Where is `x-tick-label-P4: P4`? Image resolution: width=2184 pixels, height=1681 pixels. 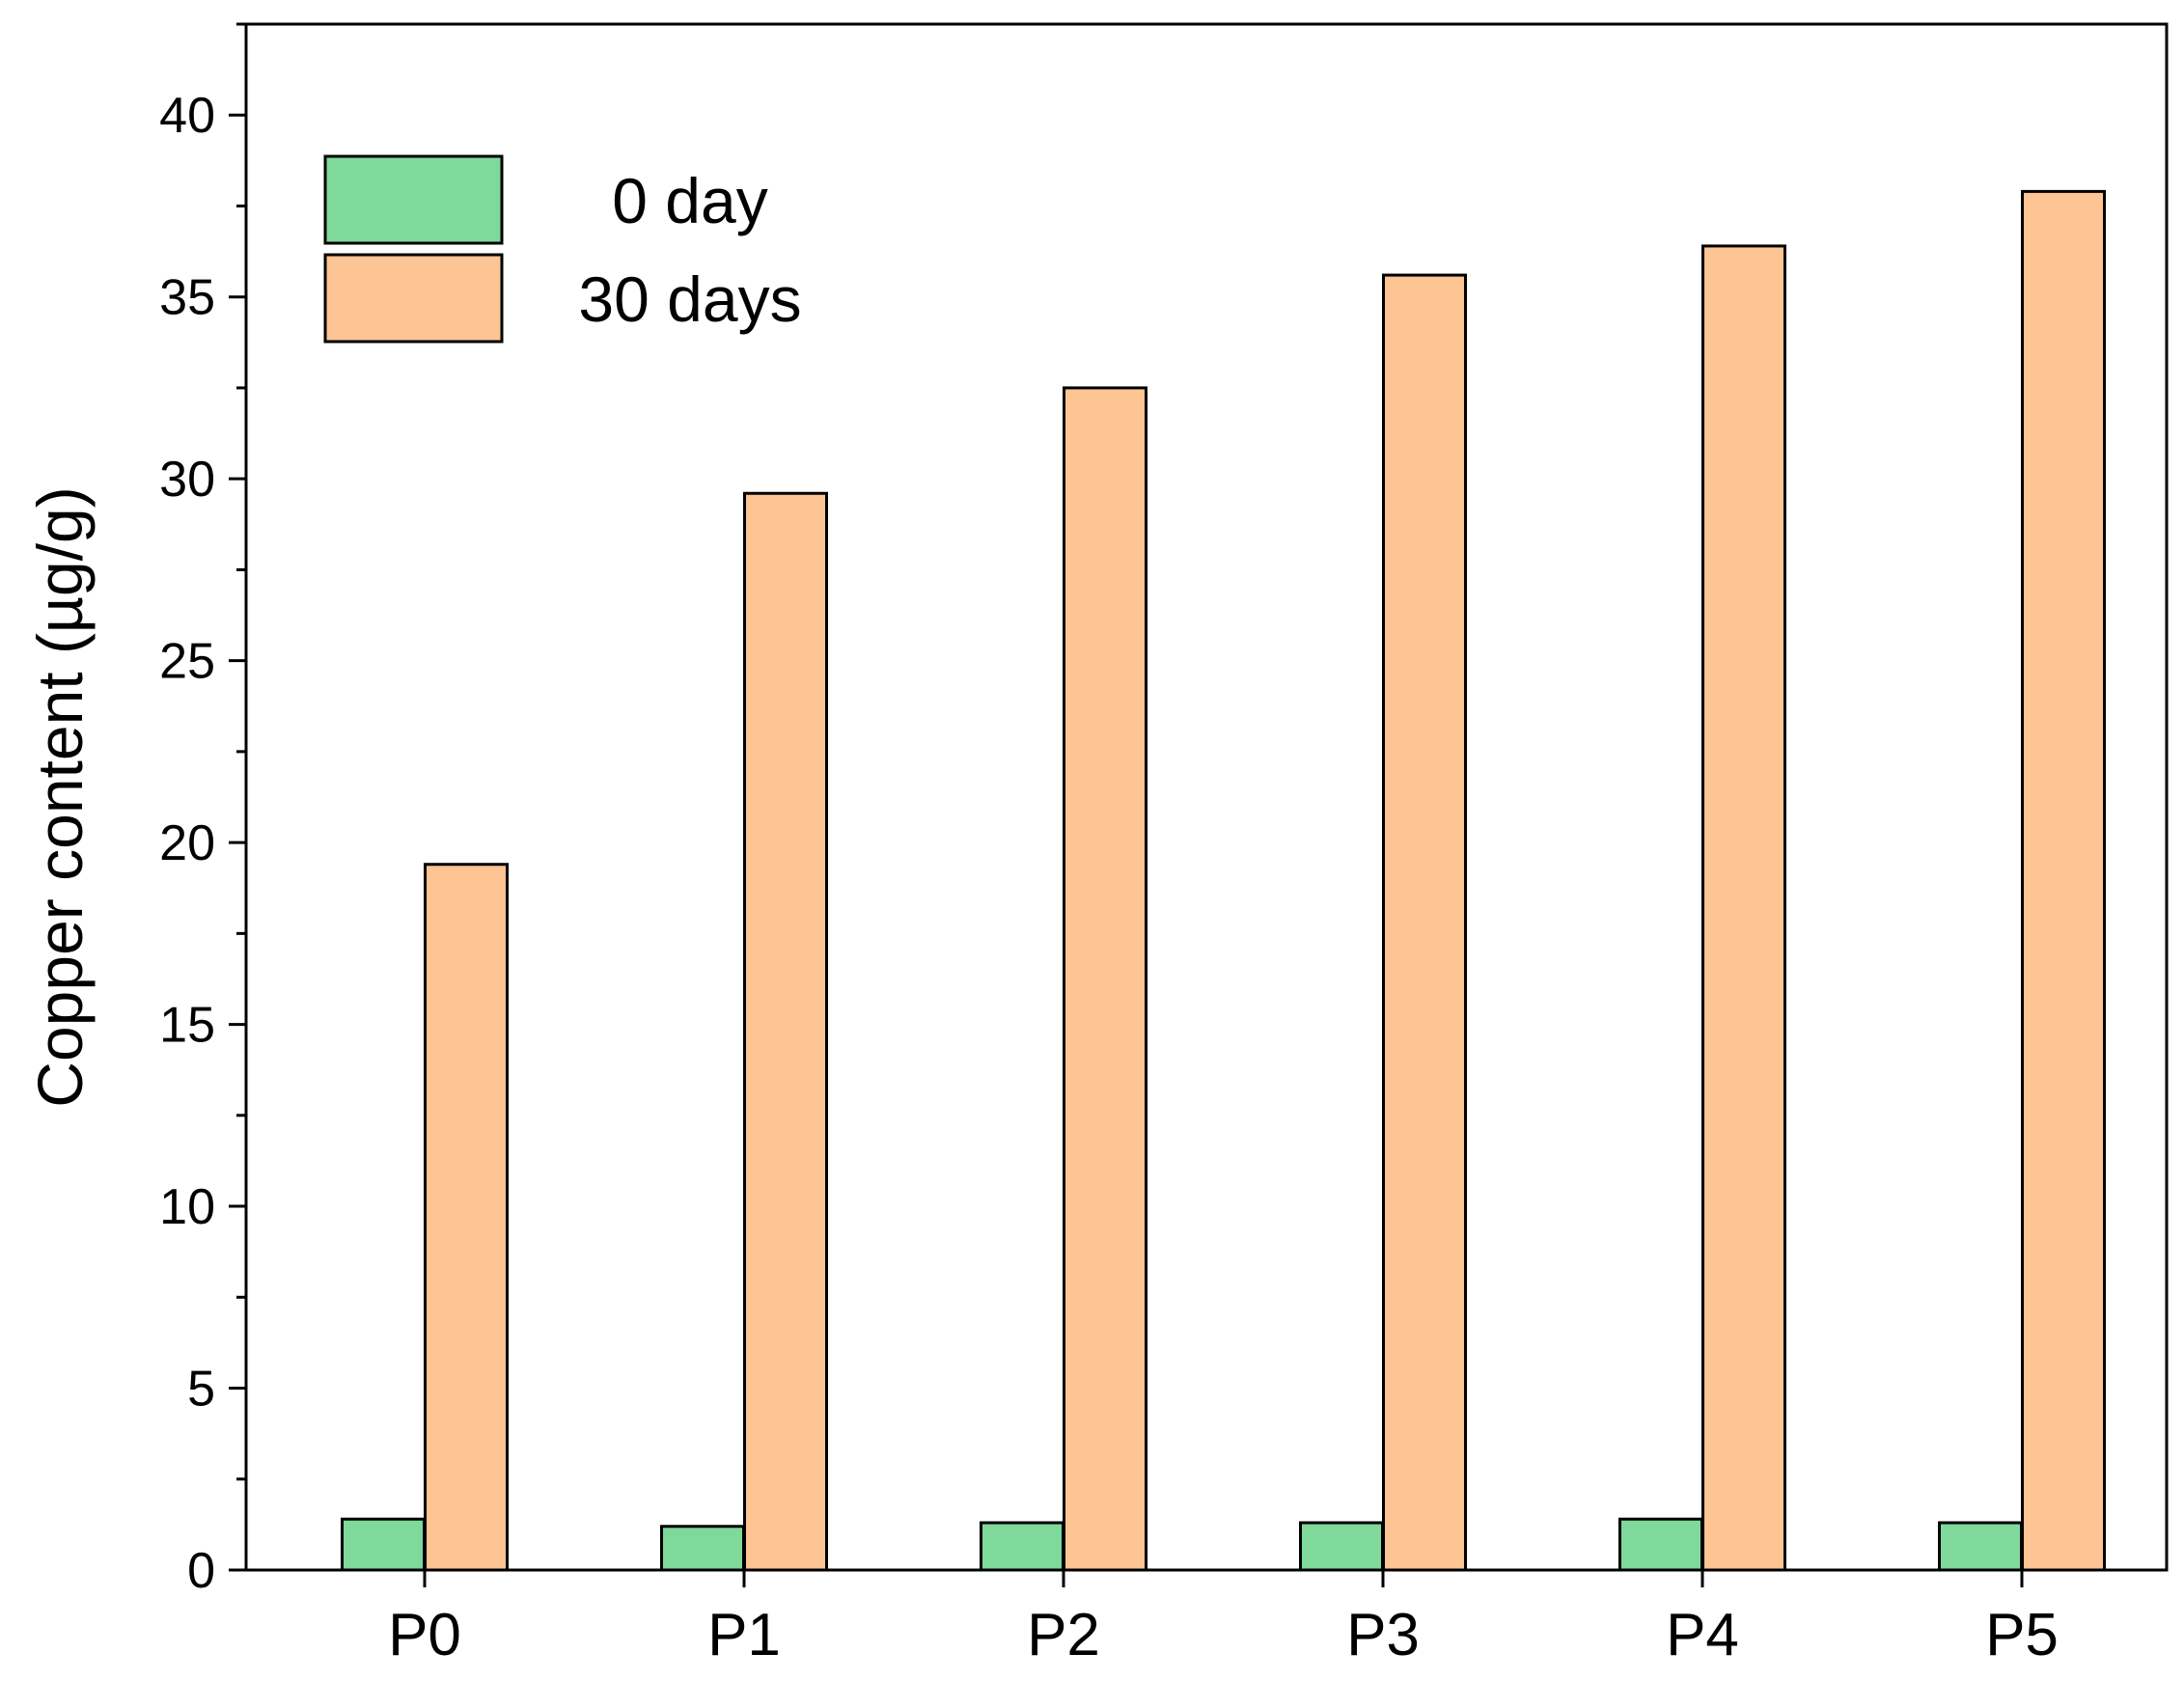
x-tick-label-P4: P4 is located at coordinates (1703, 1635).